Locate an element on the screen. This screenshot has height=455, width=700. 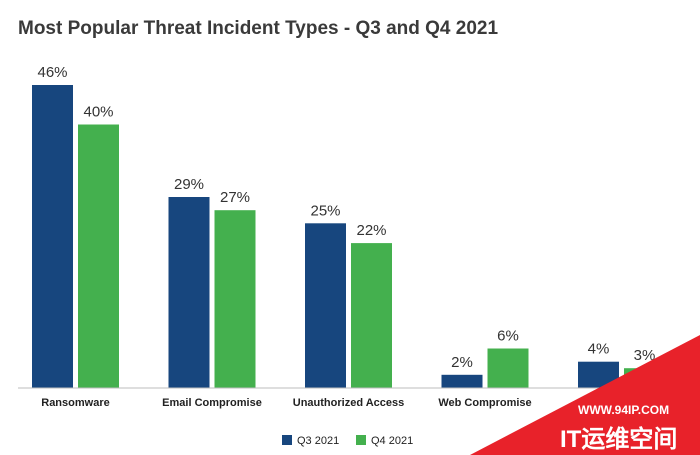
data-label-q3-2021-3: 2% is located at coordinates (462, 362).